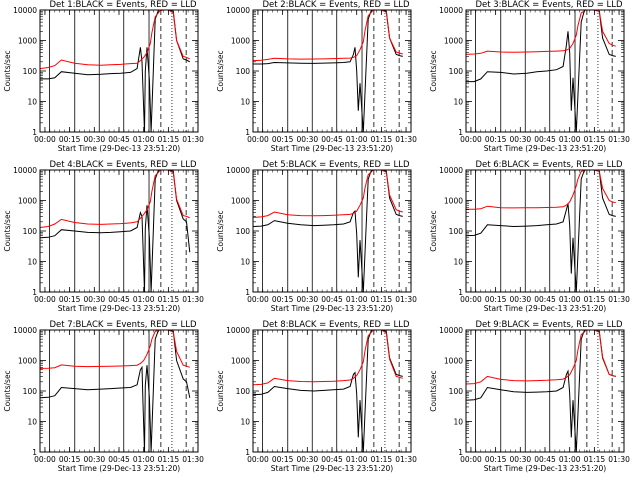 This screenshot has height=480, width=640. I want to click on panel-title: Det 3:BLACK = Events, RED = LLD, so click(549, 5).